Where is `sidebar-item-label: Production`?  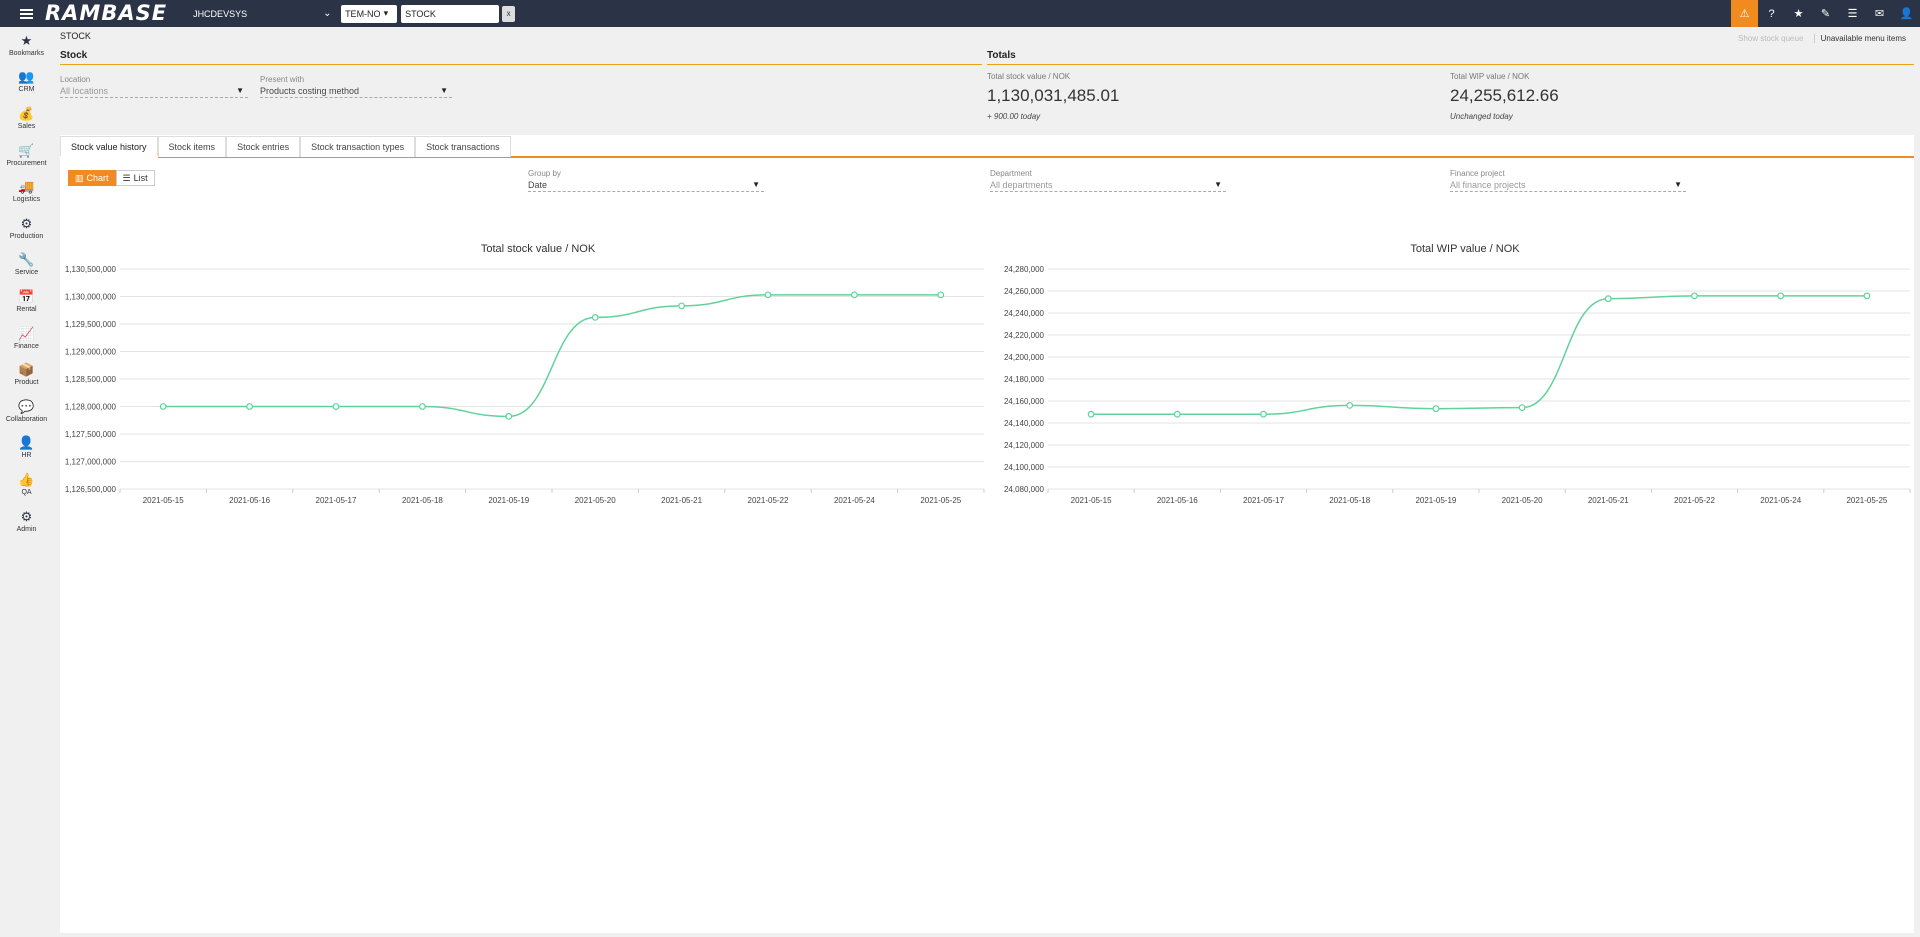
sidebar-item-label: Production is located at coordinates (26, 236).